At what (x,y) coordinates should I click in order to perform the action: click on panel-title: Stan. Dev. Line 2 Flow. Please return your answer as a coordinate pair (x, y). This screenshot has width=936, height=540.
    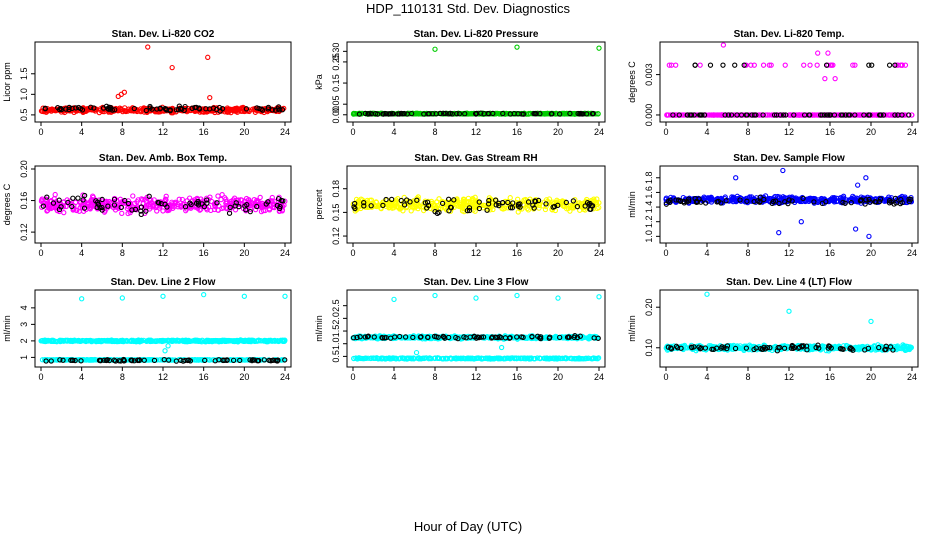
    Looking at the image, I should click on (163, 282).